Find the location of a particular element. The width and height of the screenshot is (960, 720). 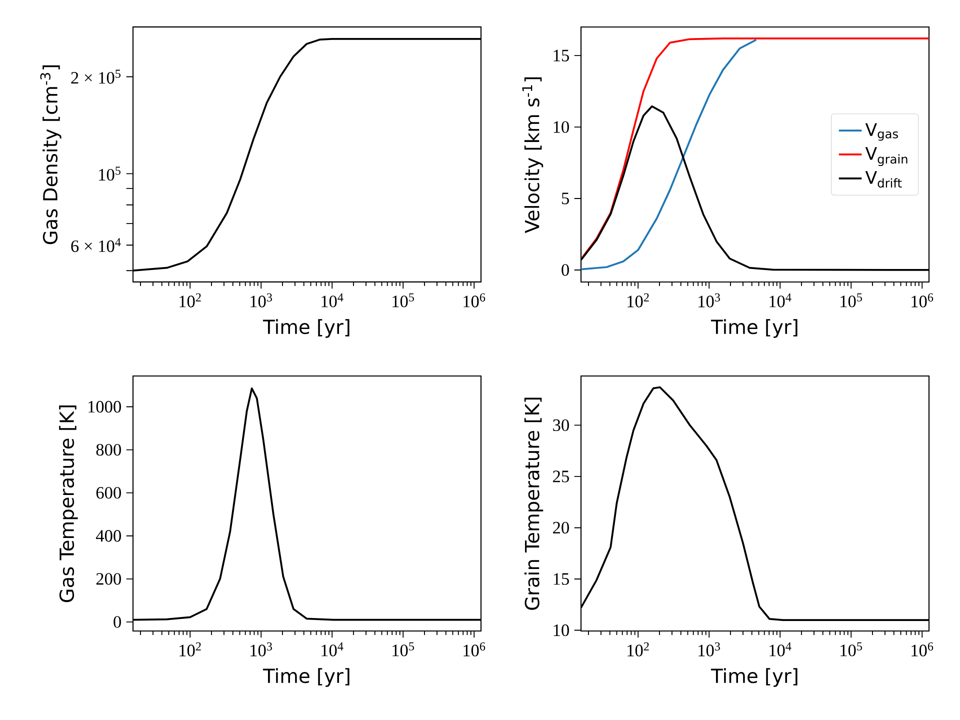

legend-label: V$_{drift}$ is located at coordinates (883, 179).